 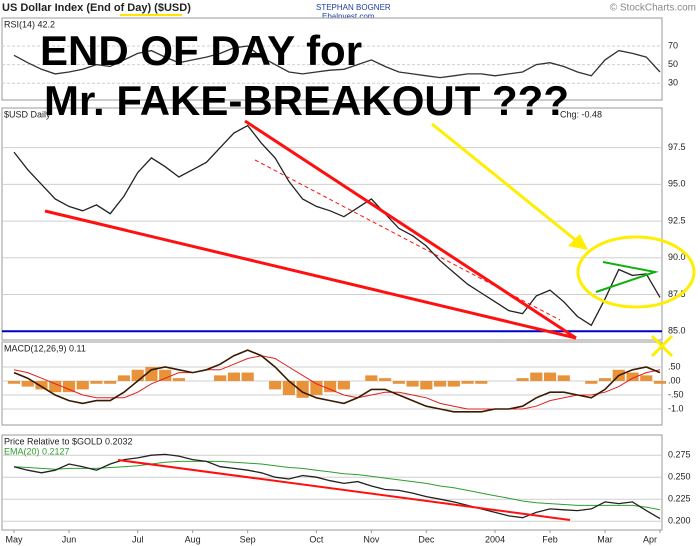 What do you see at coordinates (68, 441) in the screenshot?
I see `panel-title: Price Relative to $GOLD 0.2032` at bounding box center [68, 441].